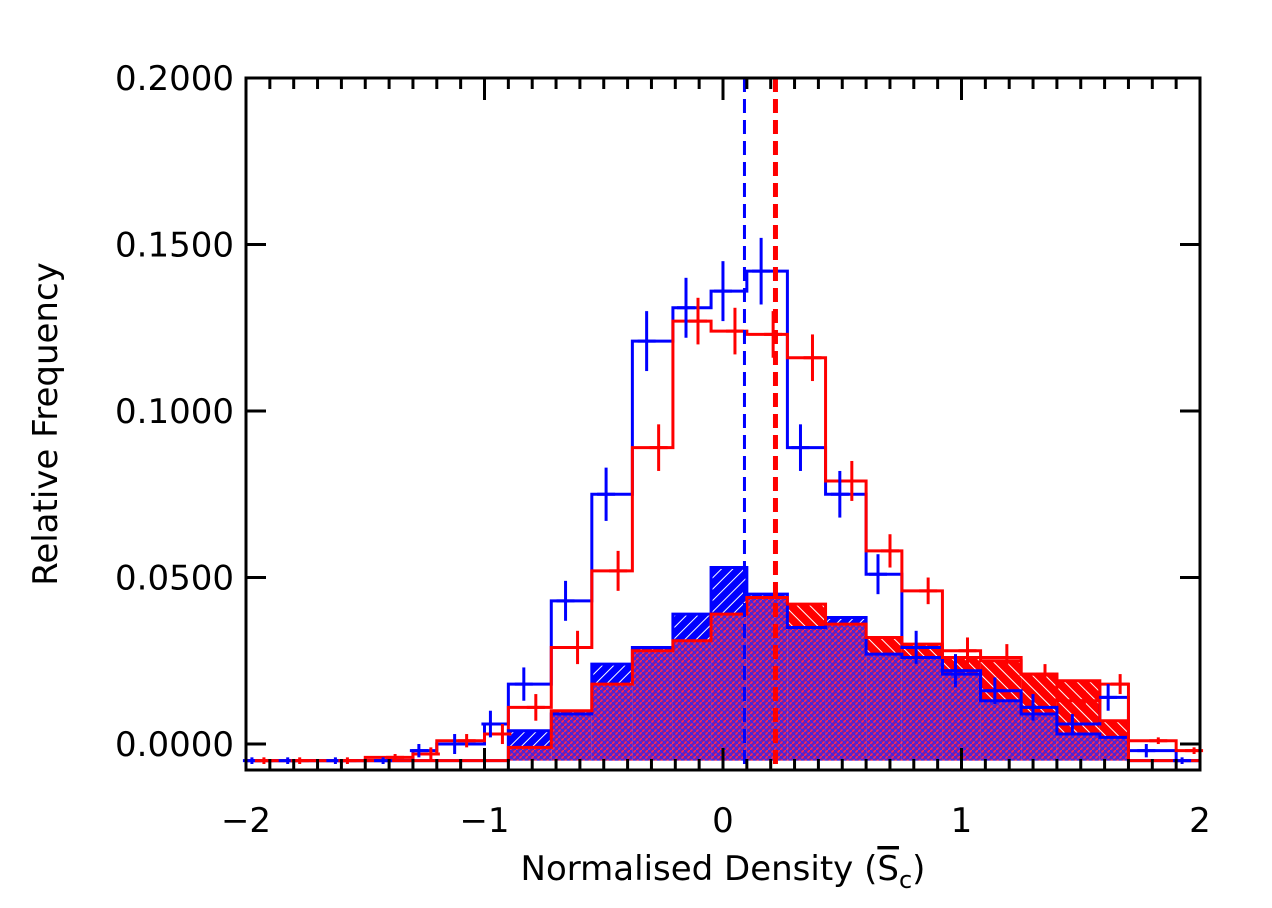 This screenshot has width=1272, height=908. I want to click on x-tick-label: −2, so click(246, 821).